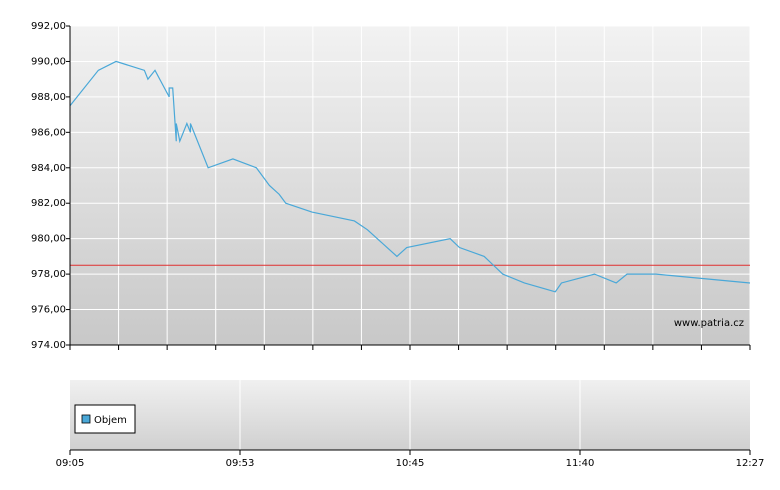 The height and width of the screenshot is (490, 780). What do you see at coordinates (48, 203) in the screenshot?
I see `y-tick-label: 982,00` at bounding box center [48, 203].